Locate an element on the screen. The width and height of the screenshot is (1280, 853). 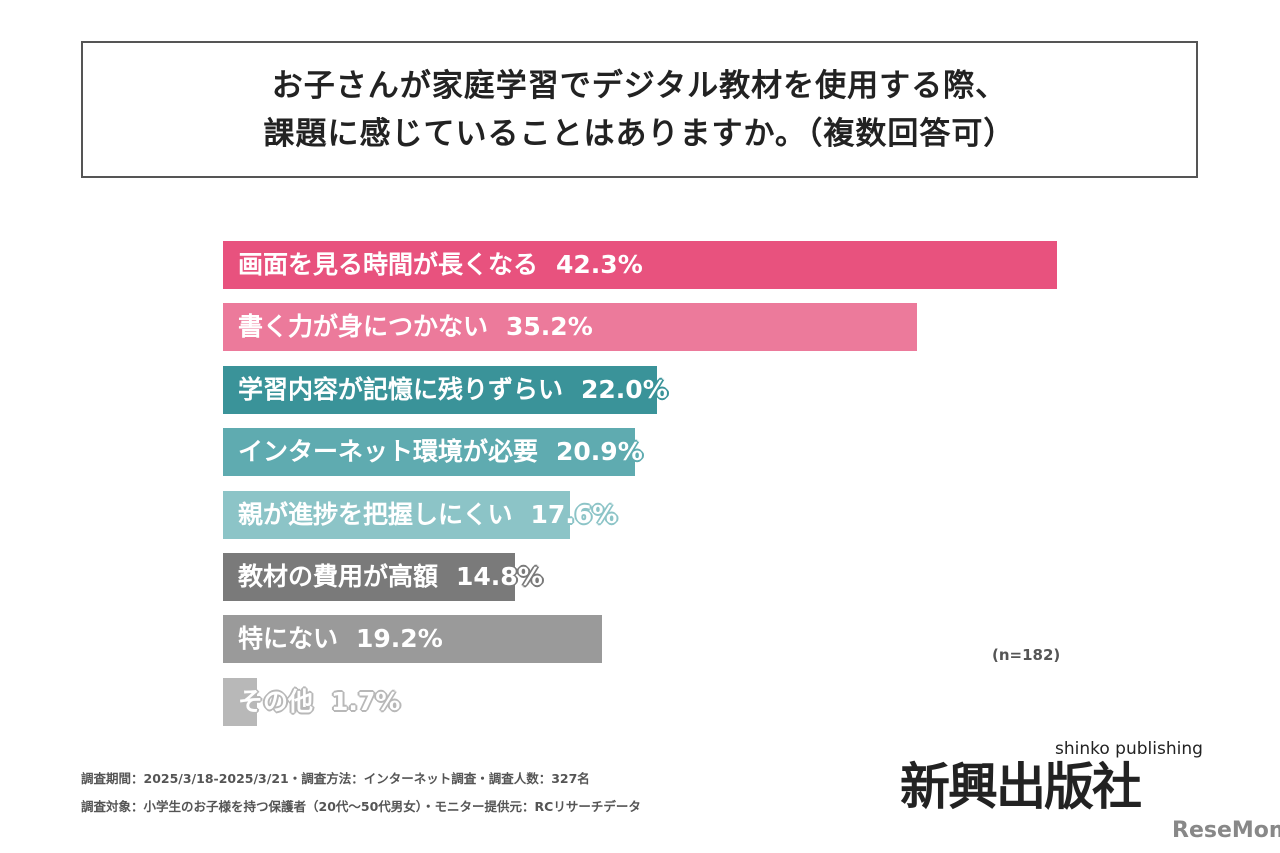
category-label: 特にない is located at coordinates (288, 638).